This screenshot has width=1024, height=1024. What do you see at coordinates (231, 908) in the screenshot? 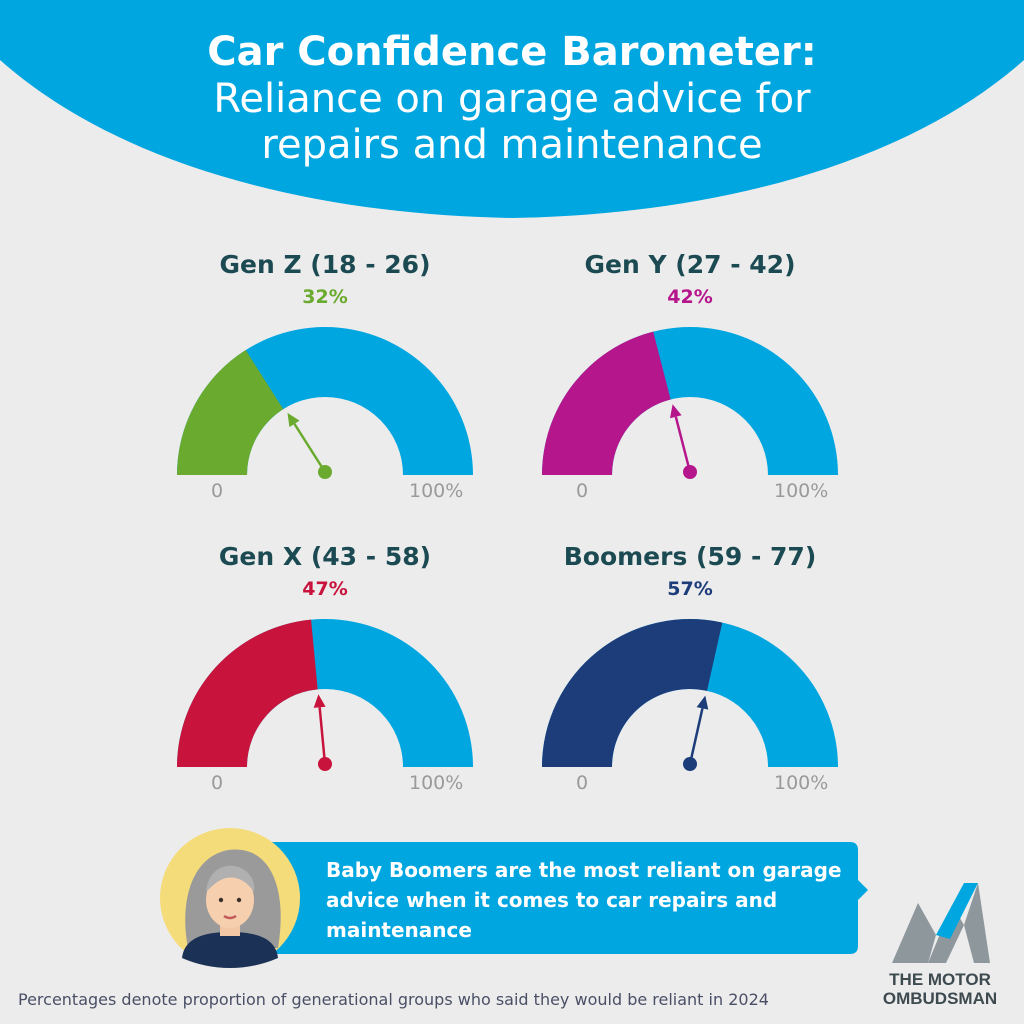
I see `avatar` at bounding box center [231, 908].